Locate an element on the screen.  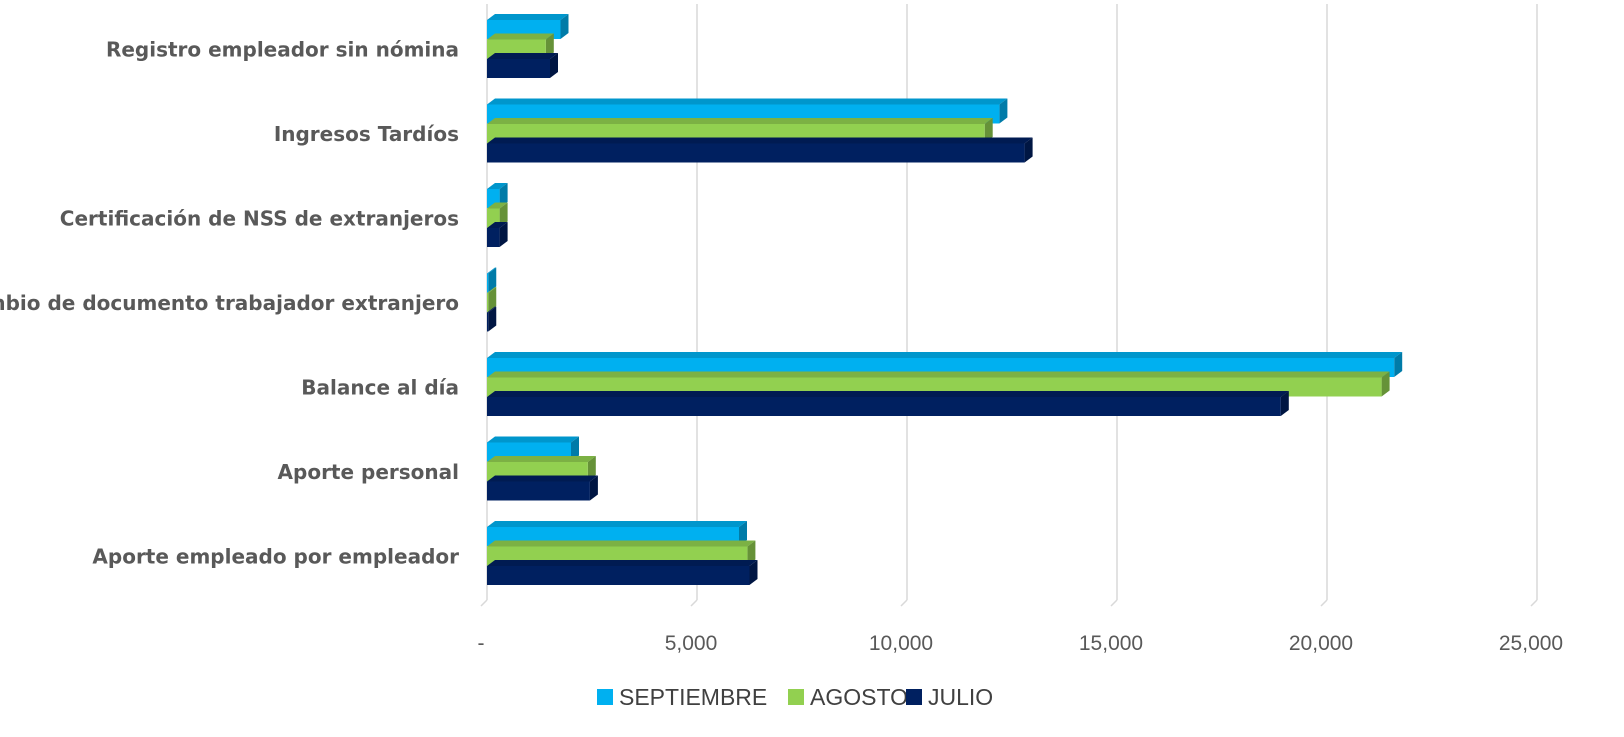
category-label: Certificación de NSS de extranjeros is located at coordinates (259, 218).